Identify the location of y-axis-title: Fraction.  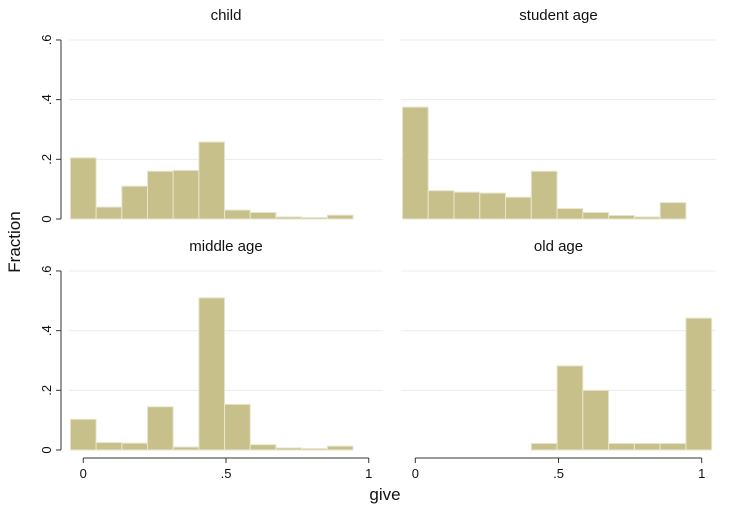
(14, 241).